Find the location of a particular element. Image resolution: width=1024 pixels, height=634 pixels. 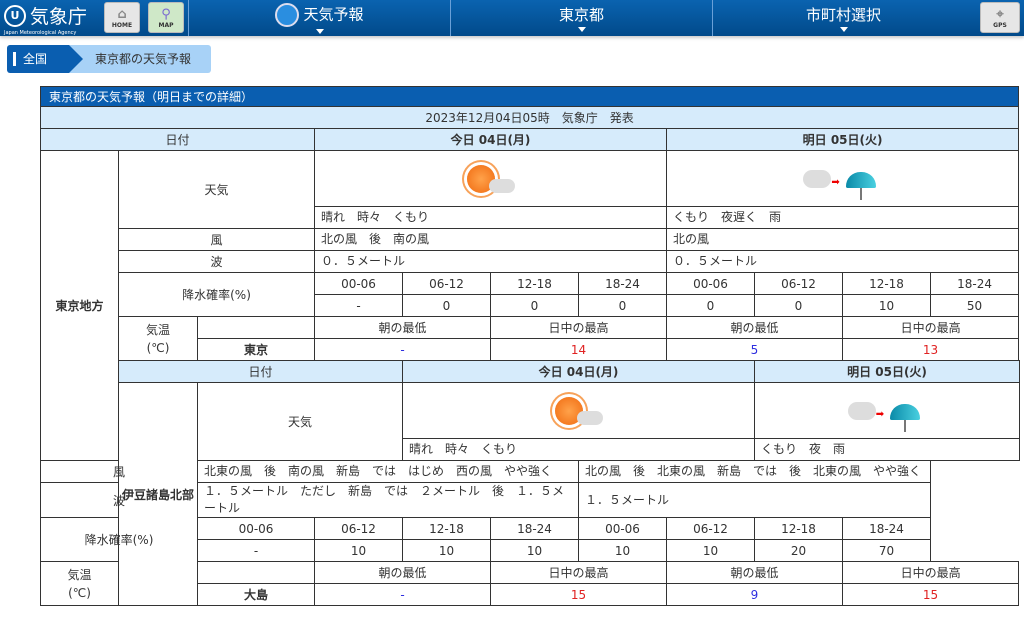

home-button: ⌂ HOME is located at coordinates (122, 17).